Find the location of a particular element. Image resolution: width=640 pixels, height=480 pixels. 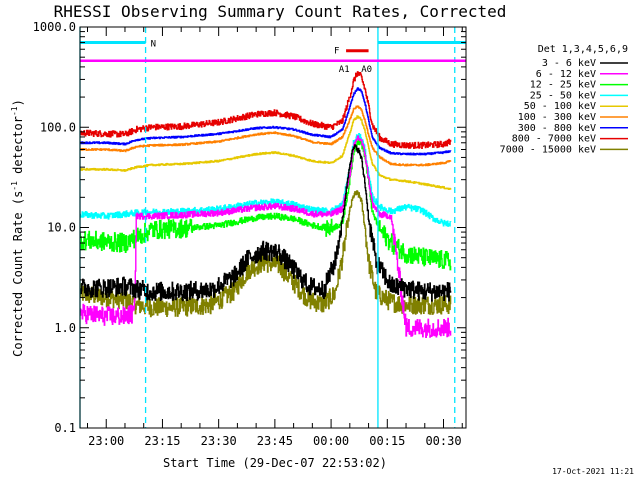

series-line-50-100-kev is located at coordinates (266, 152).